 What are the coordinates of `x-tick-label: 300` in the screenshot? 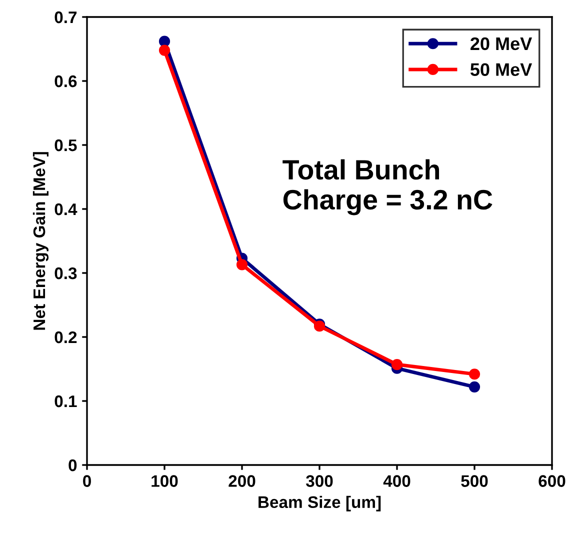 It's located at (319, 481).